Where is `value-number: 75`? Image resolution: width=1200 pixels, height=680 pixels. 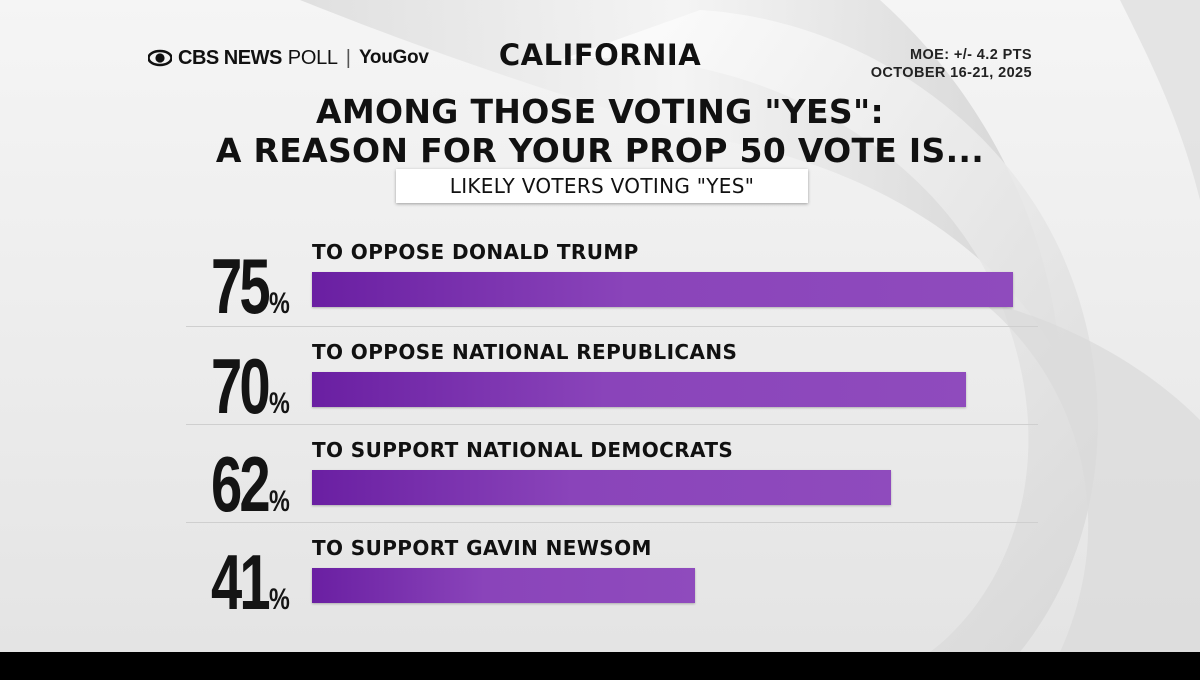
value-number: 75 is located at coordinates (240, 286).